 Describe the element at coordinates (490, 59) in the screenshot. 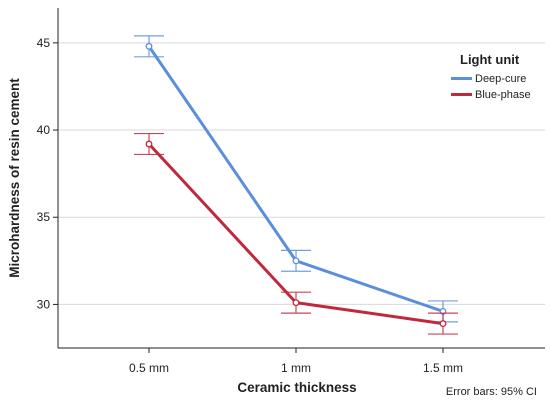

I see `legend-title: Light unit` at that location.